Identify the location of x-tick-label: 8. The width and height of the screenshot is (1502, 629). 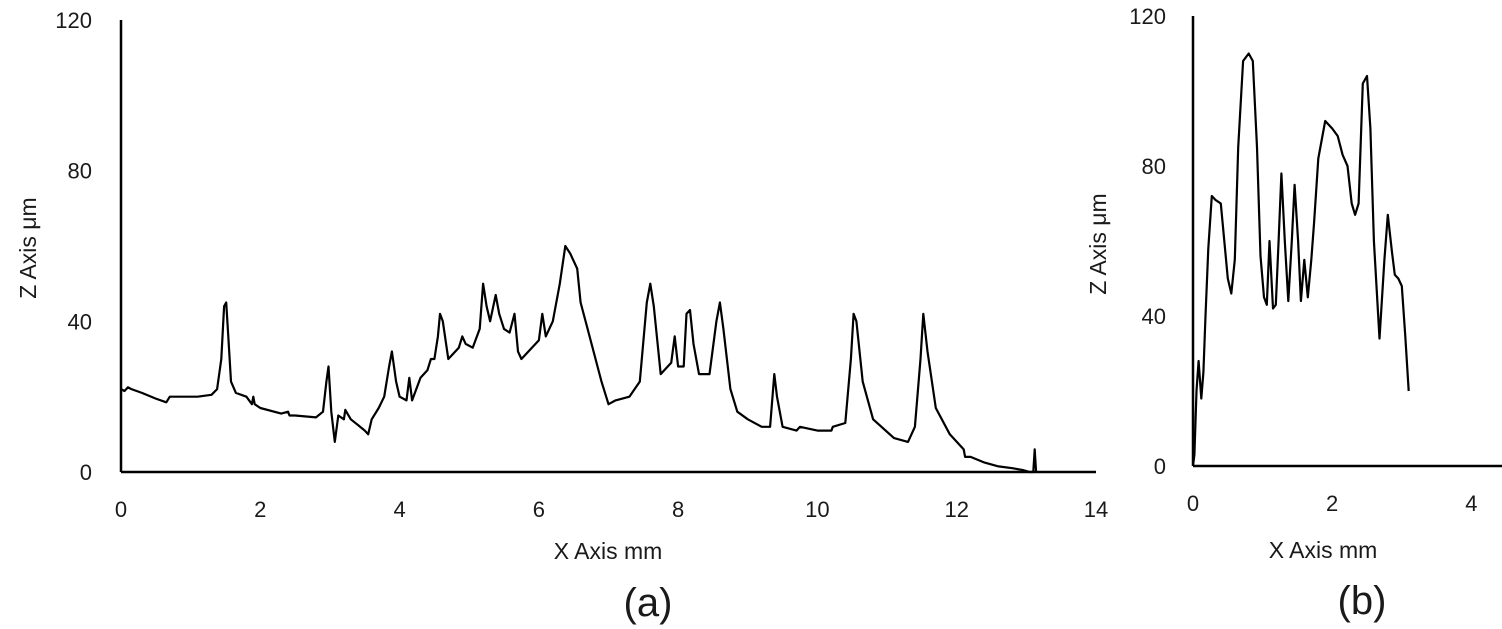
(678, 509).